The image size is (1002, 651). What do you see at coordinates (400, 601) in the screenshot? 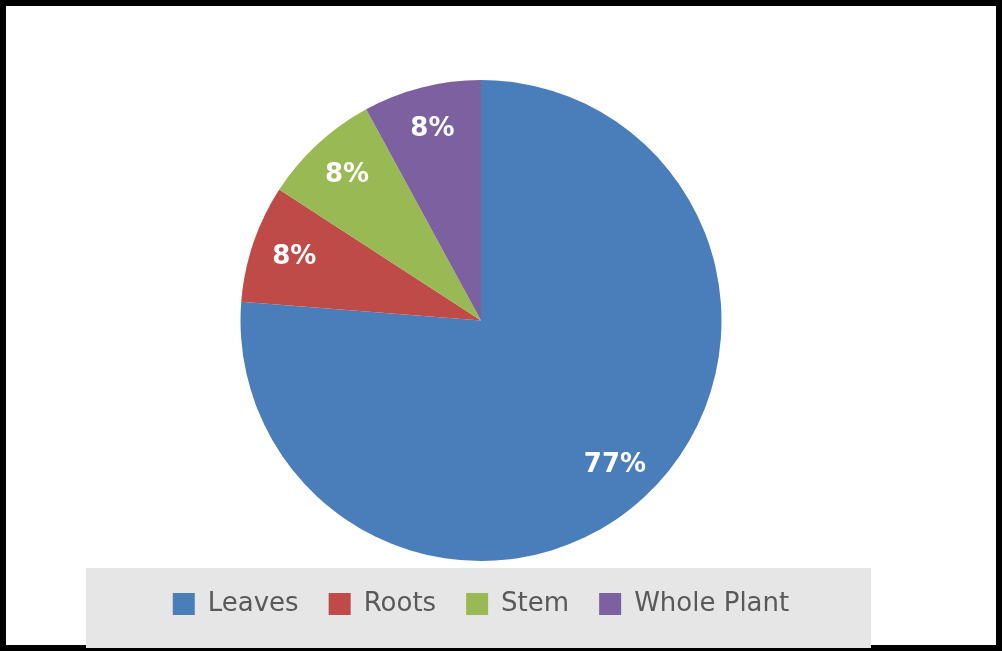
I see `legend-label: Roots` at bounding box center [400, 601].